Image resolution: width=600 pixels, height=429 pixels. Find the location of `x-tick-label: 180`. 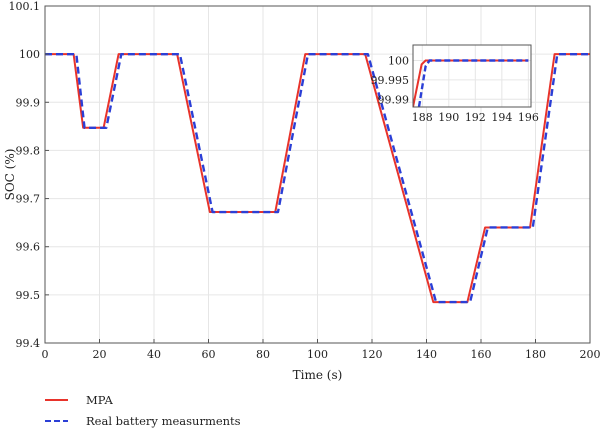

x-tick-label: 180 is located at coordinates (535, 354).